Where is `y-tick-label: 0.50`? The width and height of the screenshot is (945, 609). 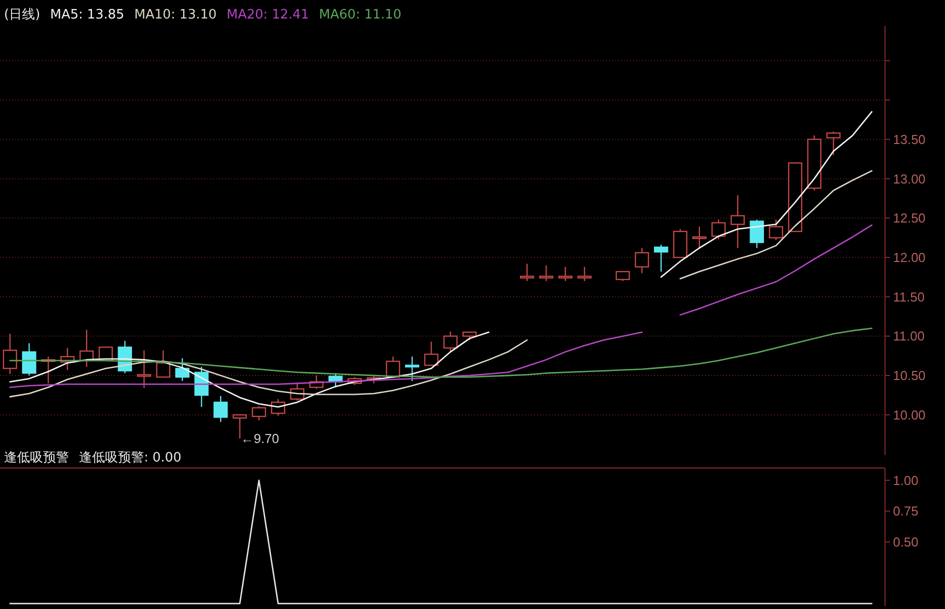 y-tick-label: 0.50 is located at coordinates (905, 542).